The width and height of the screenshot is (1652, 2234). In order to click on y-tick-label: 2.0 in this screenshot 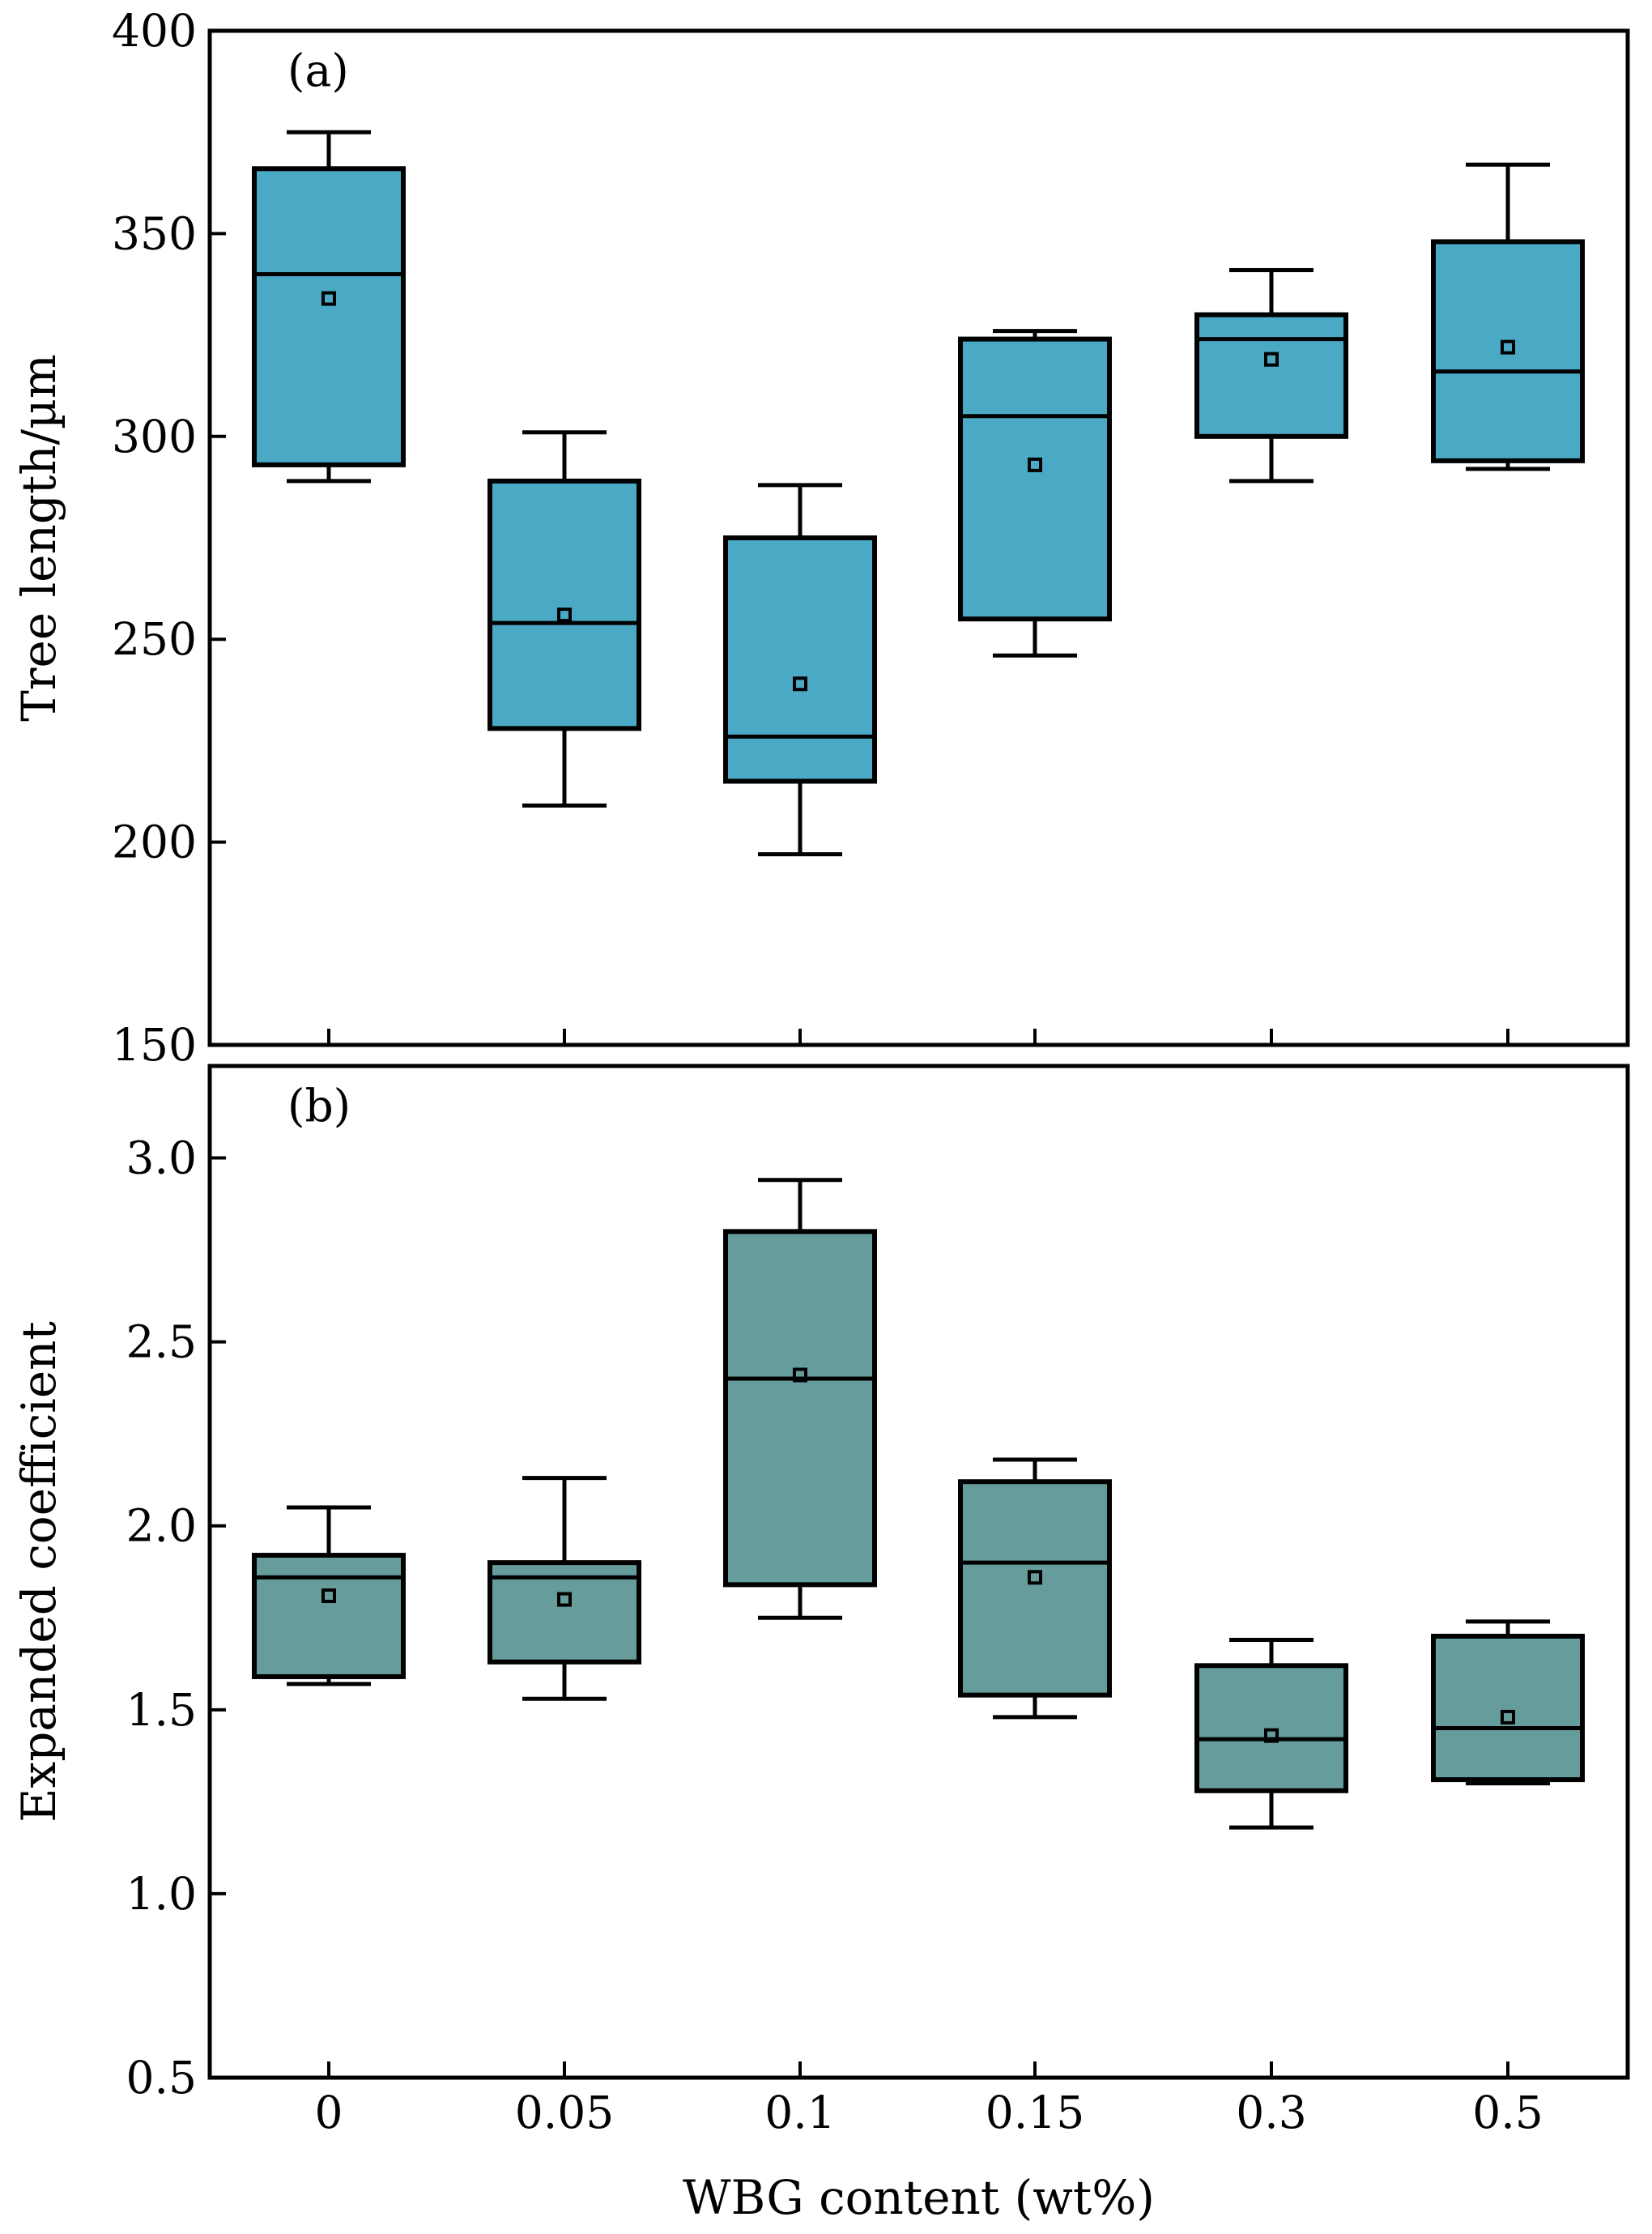, I will do `click(161, 1526)`.